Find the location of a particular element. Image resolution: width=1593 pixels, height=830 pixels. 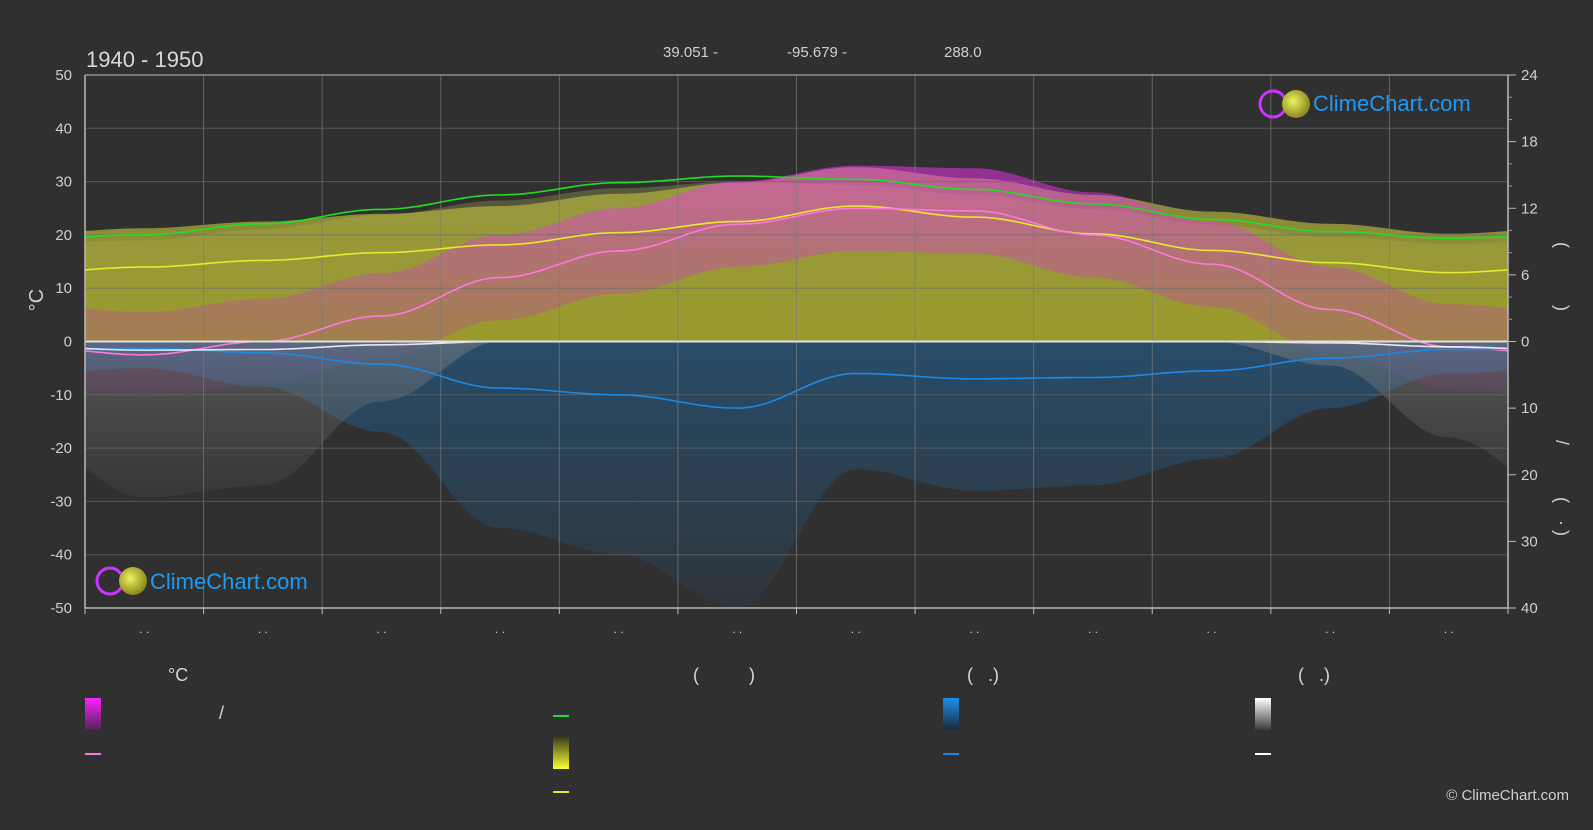

right-axis-mark-4: ( is located at coordinates (1562, 500).